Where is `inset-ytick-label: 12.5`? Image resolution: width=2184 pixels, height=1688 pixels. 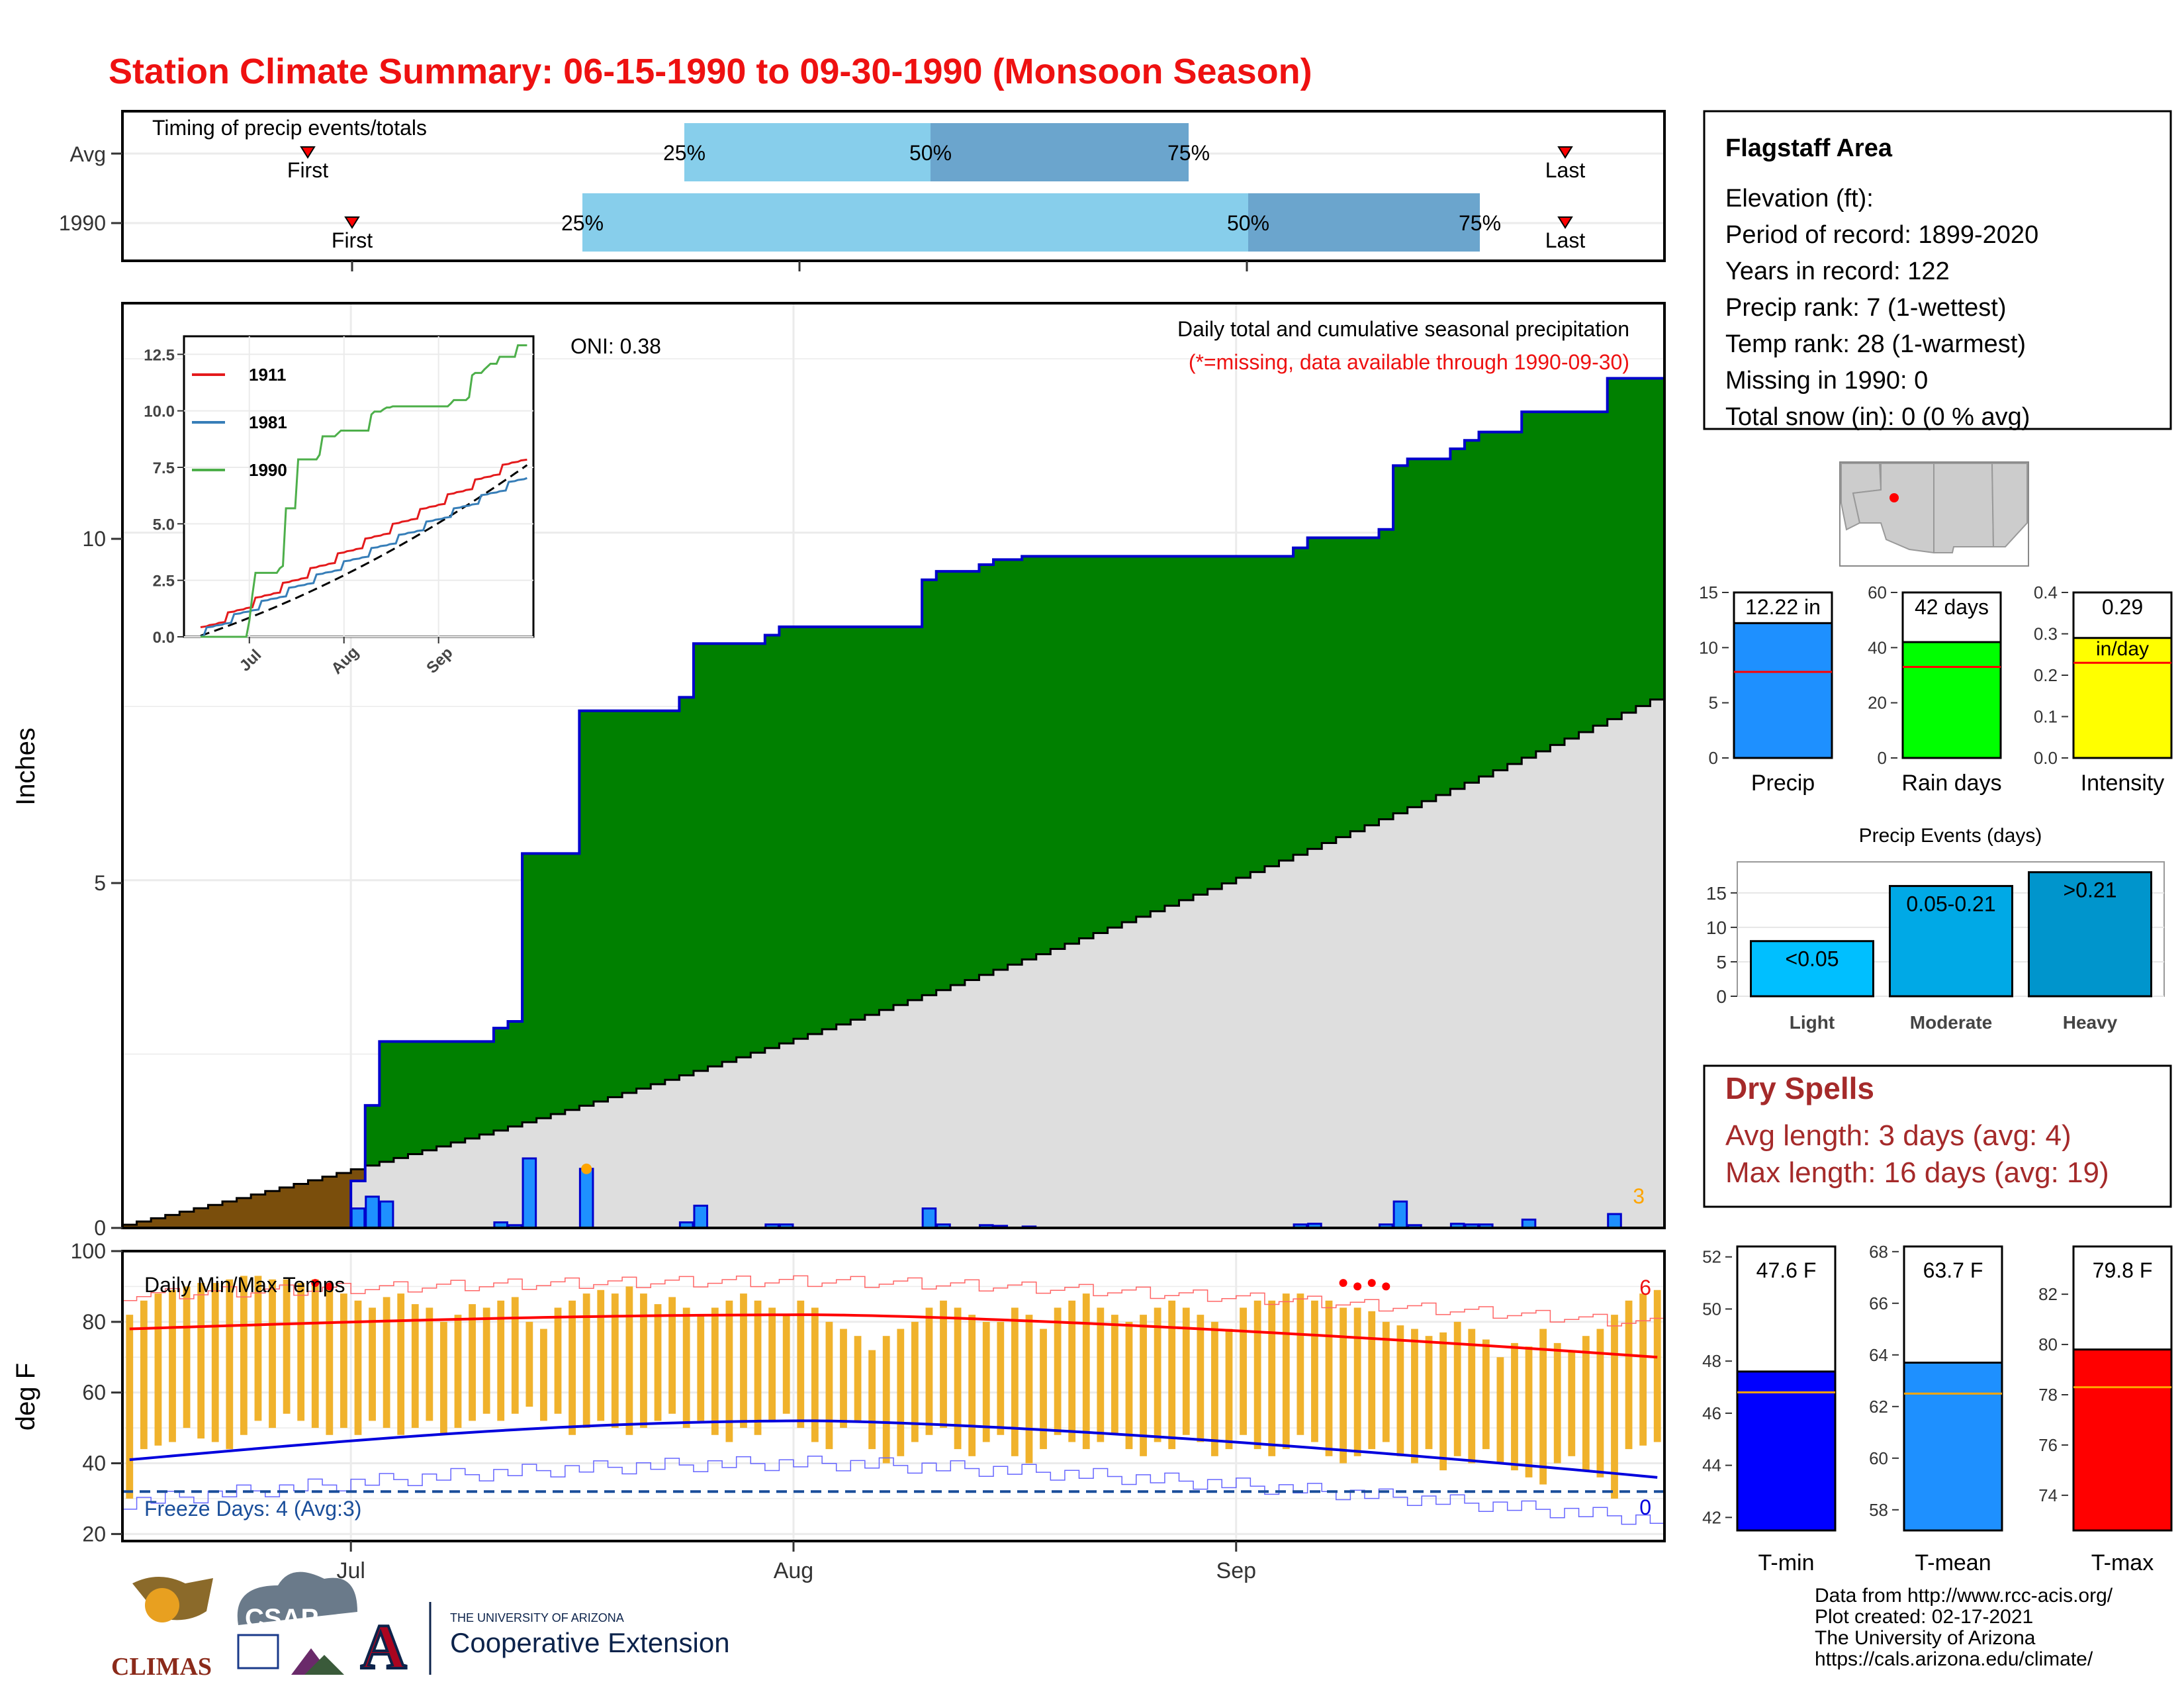
inset-ytick-label: 12.5 is located at coordinates (159, 355).